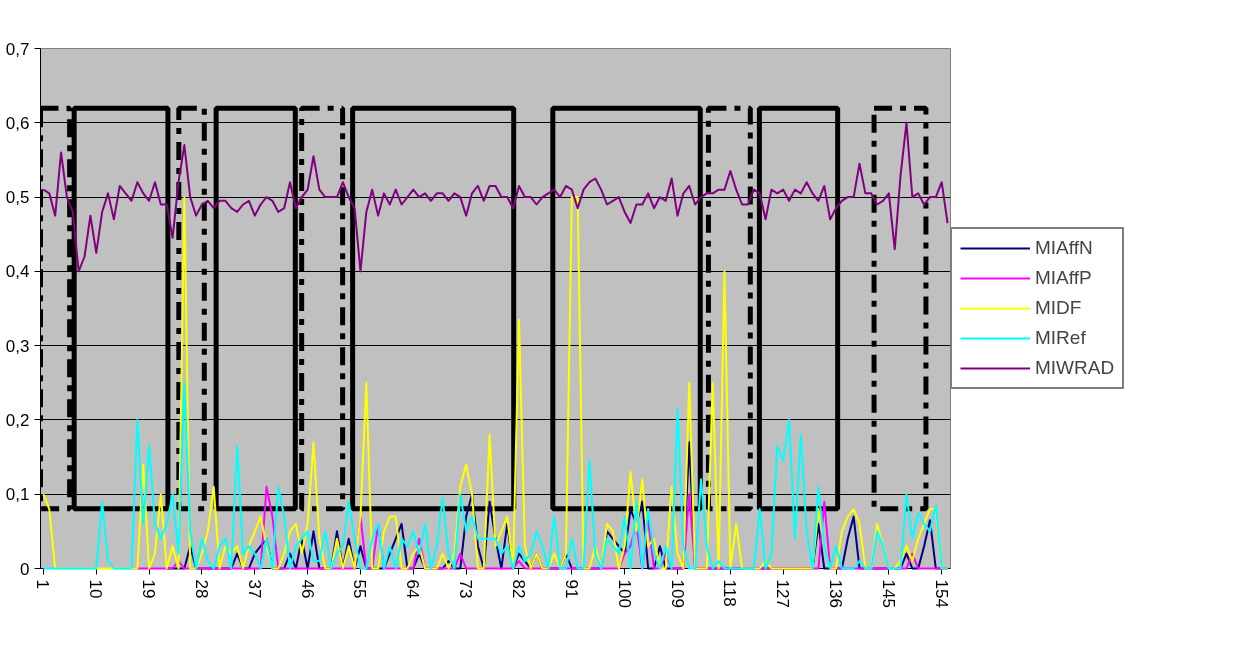 This screenshot has width=1260, height=667. Describe the element at coordinates (17, 346) in the screenshot. I see `y-tick-label: 0,3` at that location.